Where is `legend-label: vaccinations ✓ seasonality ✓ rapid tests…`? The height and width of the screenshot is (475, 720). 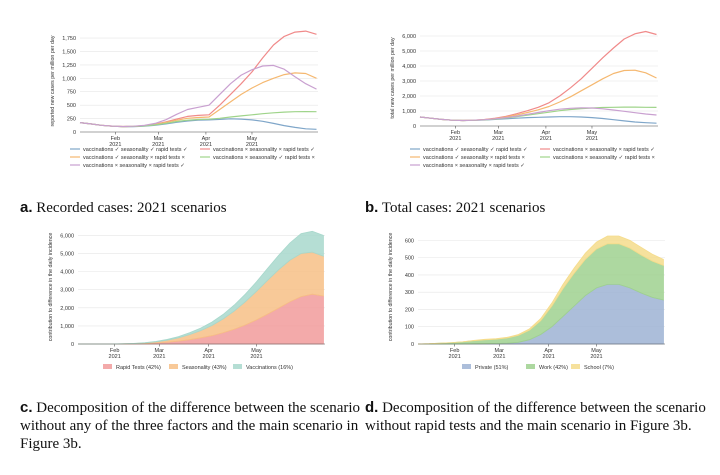 legend-label: vaccinations ✓ seasonality ✓ rapid tests… is located at coordinates (135, 150).